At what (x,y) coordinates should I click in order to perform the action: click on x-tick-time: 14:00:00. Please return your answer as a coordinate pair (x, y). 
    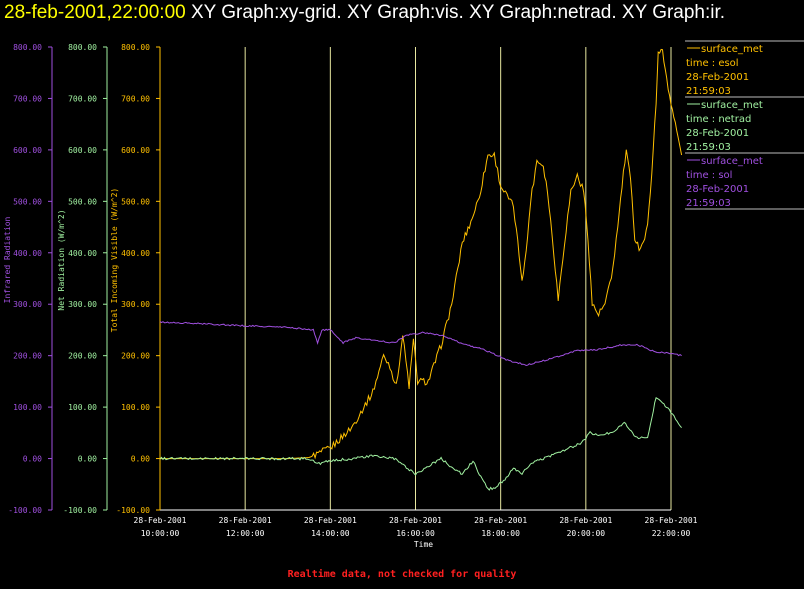
    Looking at the image, I should click on (330, 533).